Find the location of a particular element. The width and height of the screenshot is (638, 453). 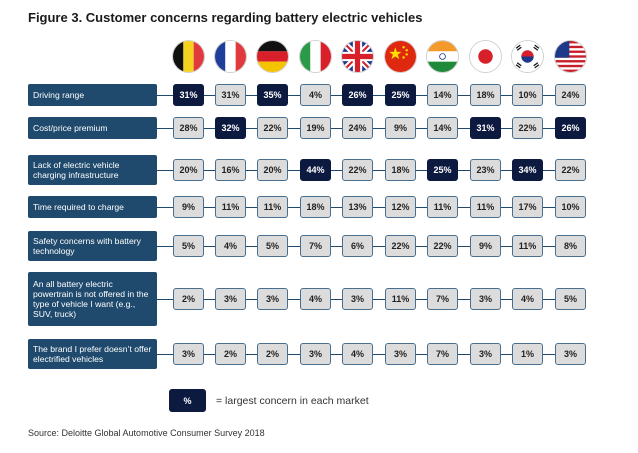

row-label: Driving range is located at coordinates (92, 95).